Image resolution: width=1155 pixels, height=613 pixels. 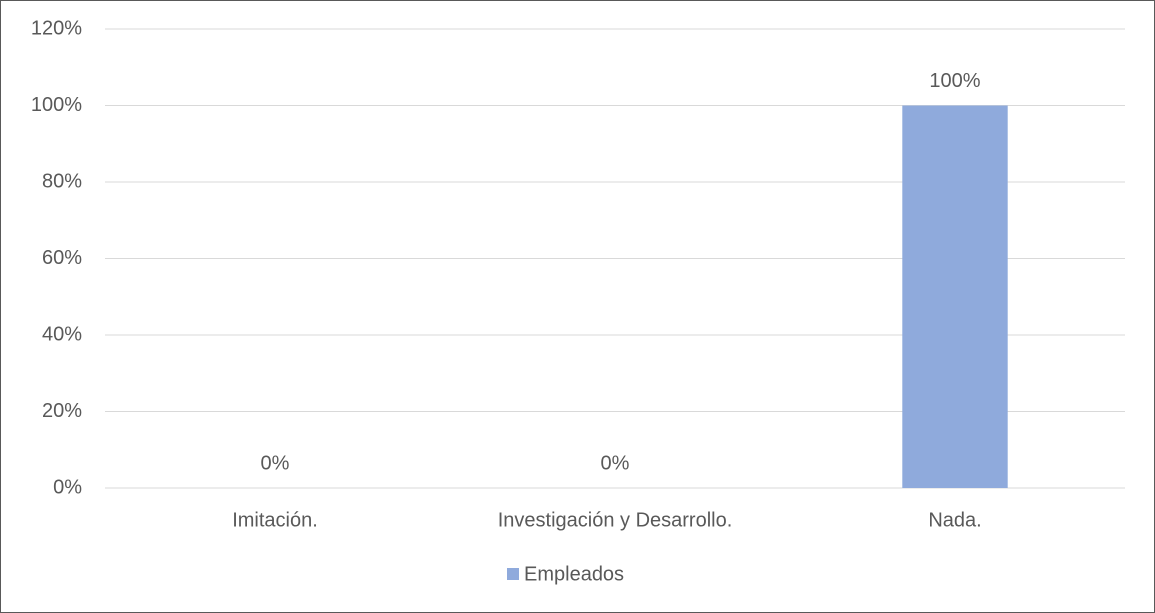 What do you see at coordinates (62, 411) in the screenshot?
I see `y-tick-label: 20%` at bounding box center [62, 411].